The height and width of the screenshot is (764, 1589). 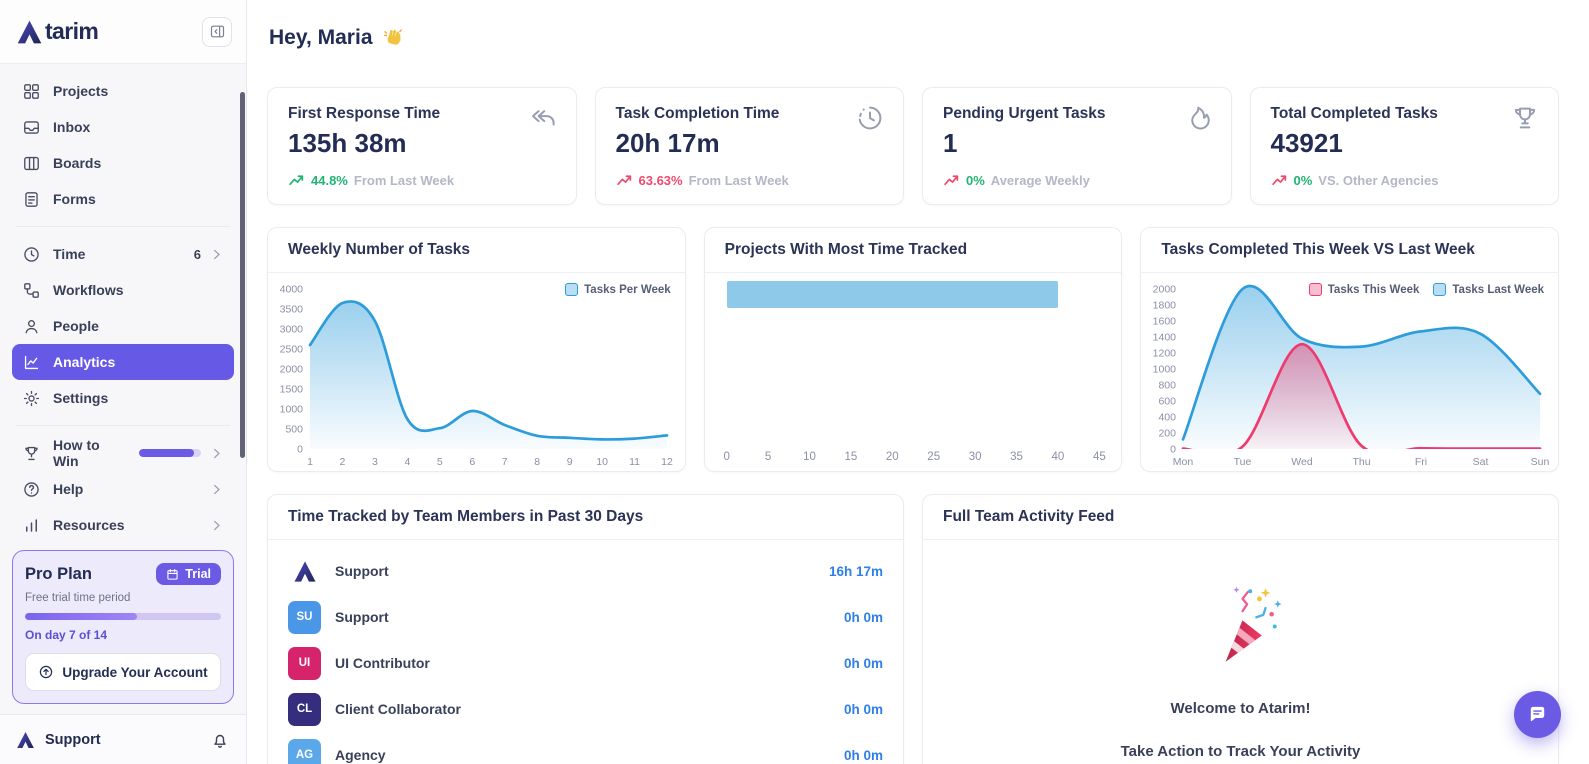 What do you see at coordinates (31, 290) in the screenshot?
I see `workflow-icon` at bounding box center [31, 290].